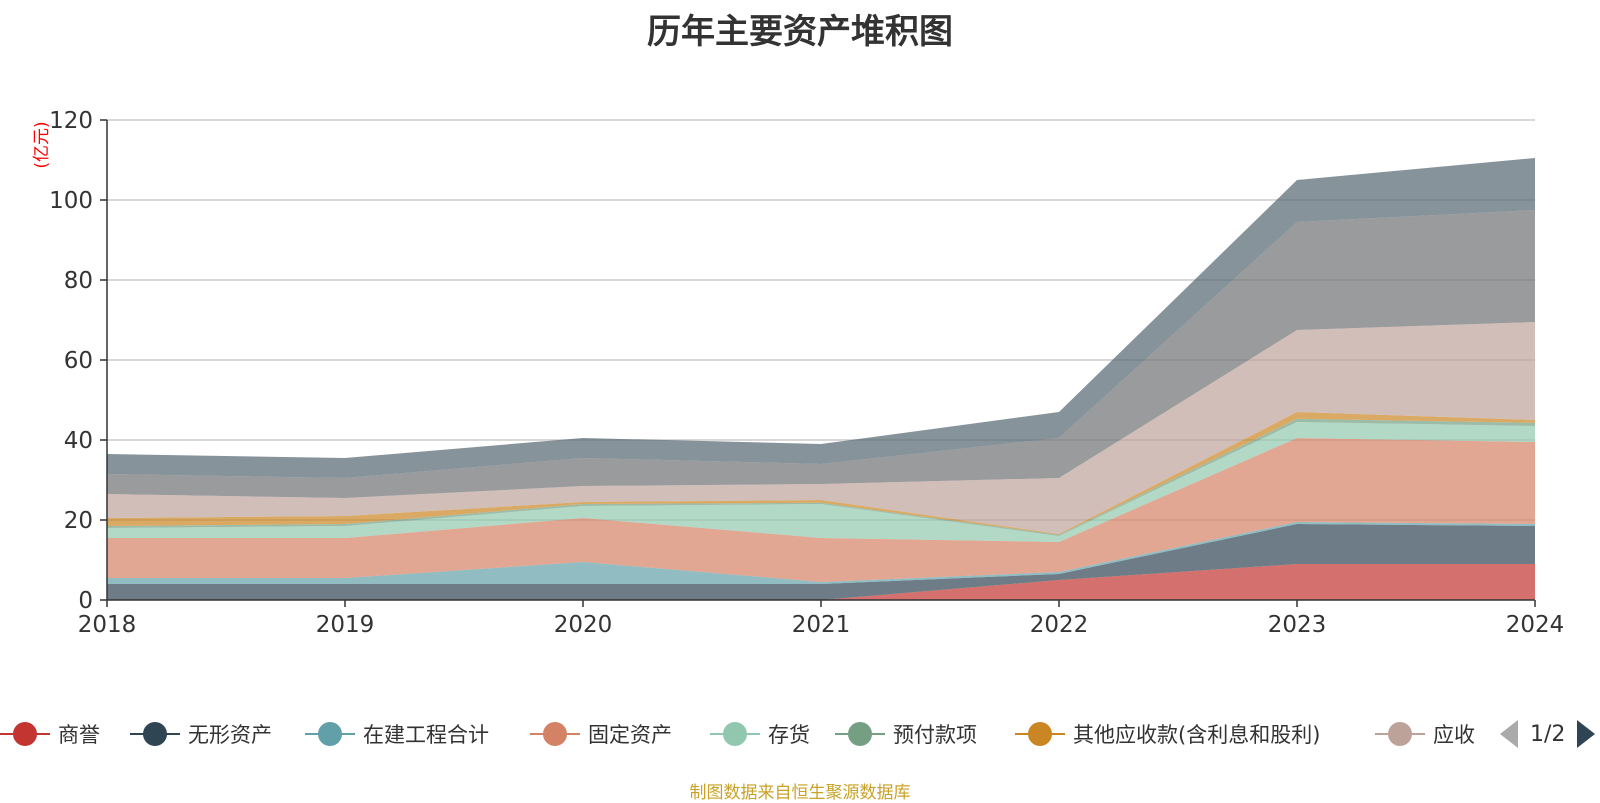  I want to click on legend-label: 存货, so click(789, 735).